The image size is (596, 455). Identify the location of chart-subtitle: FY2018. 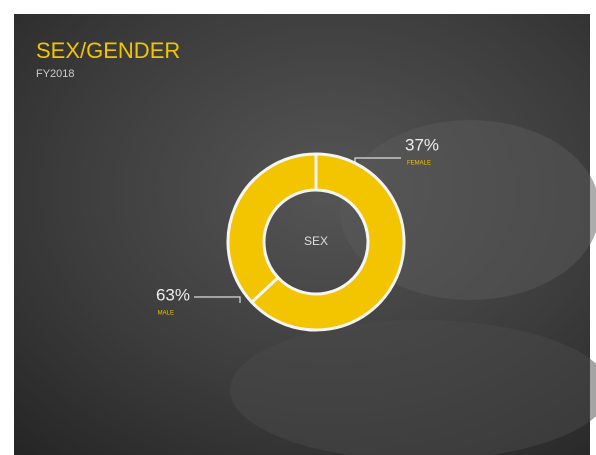
(55, 74).